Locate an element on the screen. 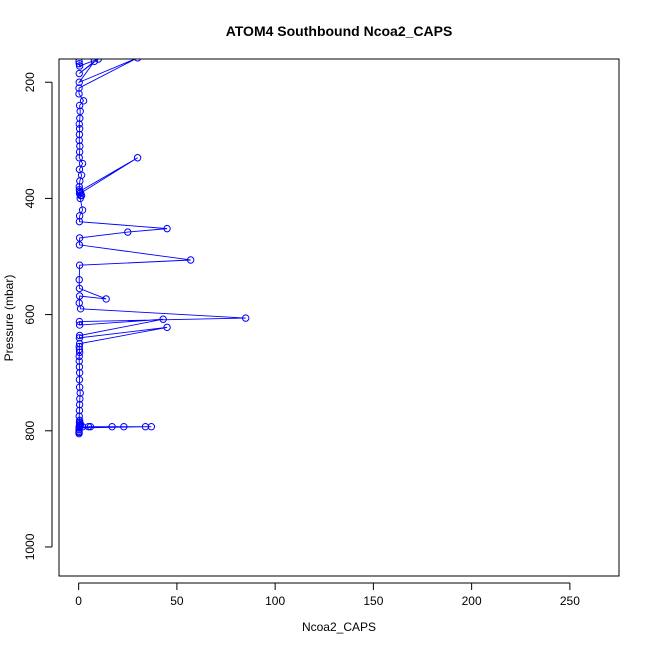 The image size is (650, 650). chart-title: ATOM4 Southbound Ncoa2_CAPS is located at coordinates (339, 31).